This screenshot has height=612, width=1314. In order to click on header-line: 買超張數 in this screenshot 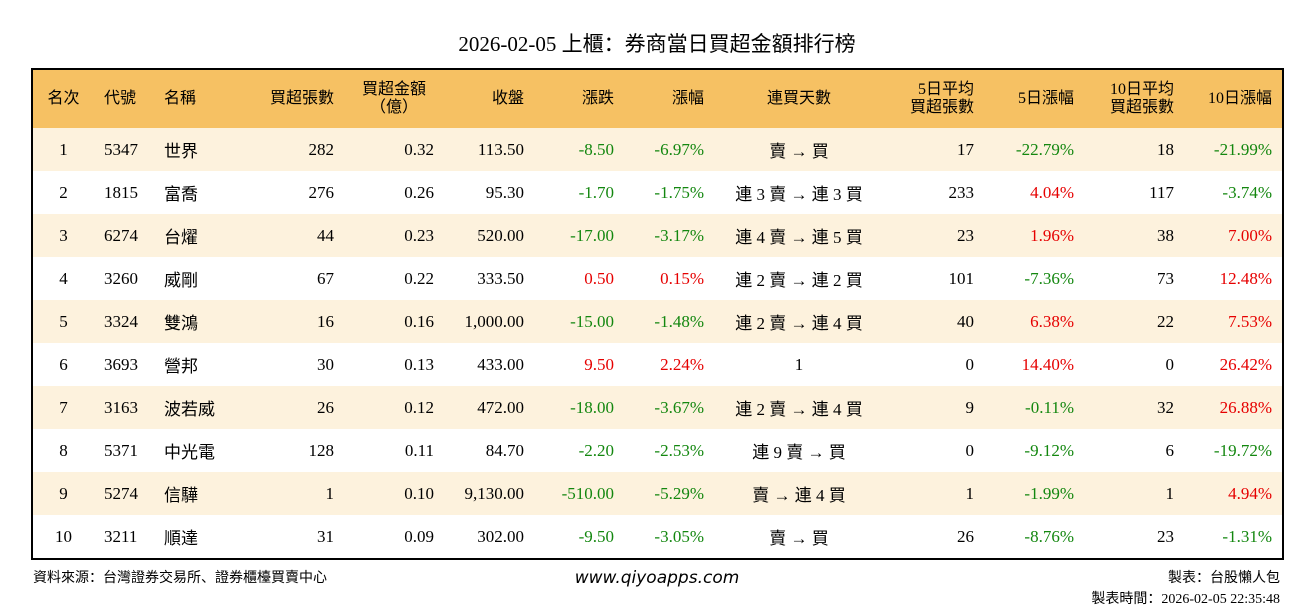, I will do `click(1141, 107)`.